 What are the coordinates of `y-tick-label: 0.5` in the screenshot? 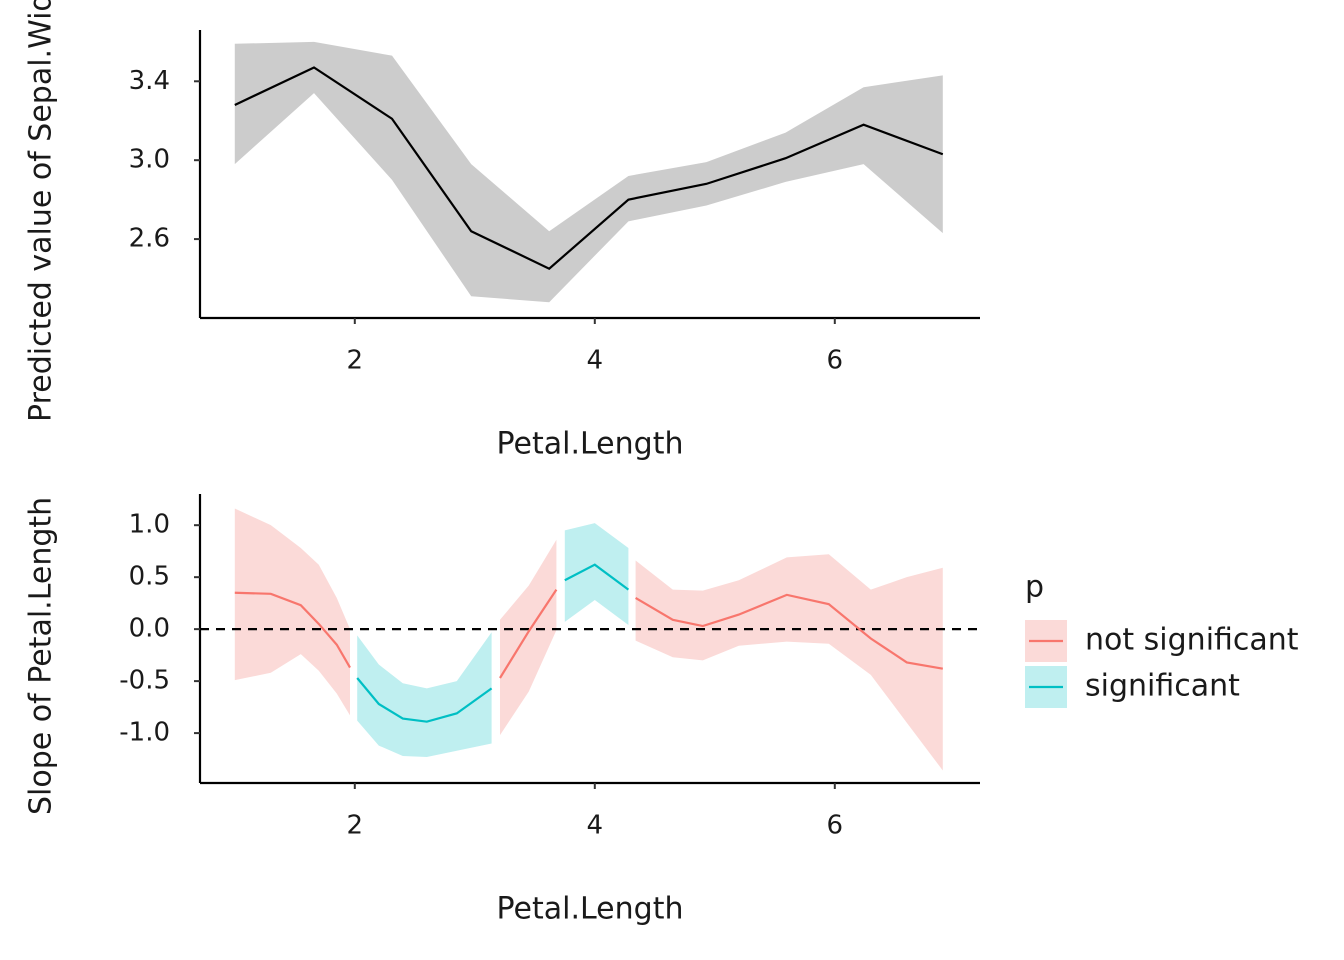 It's located at (149, 577).